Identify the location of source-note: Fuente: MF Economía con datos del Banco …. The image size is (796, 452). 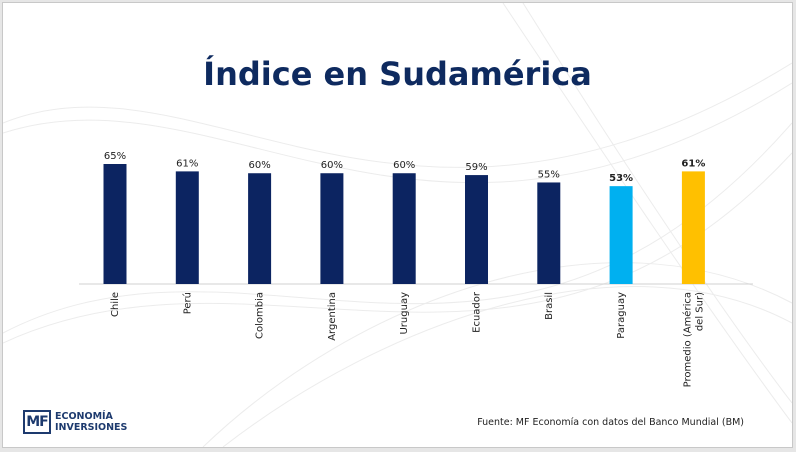
(610, 422).